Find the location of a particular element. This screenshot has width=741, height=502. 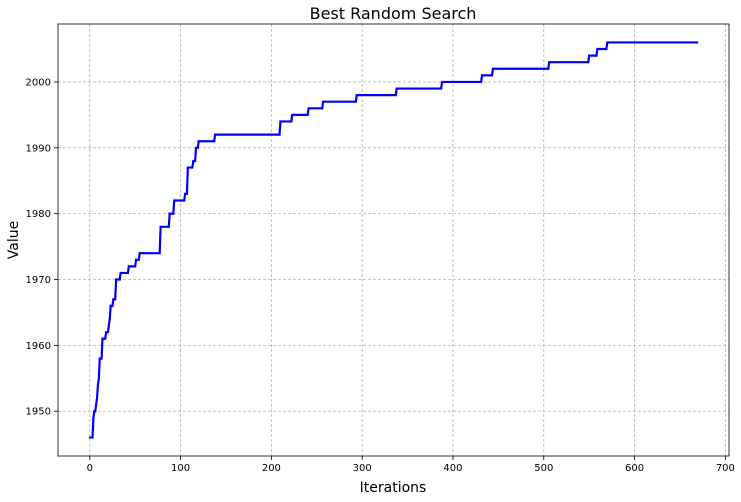

x-tick-label: 700 is located at coordinates (725, 468).